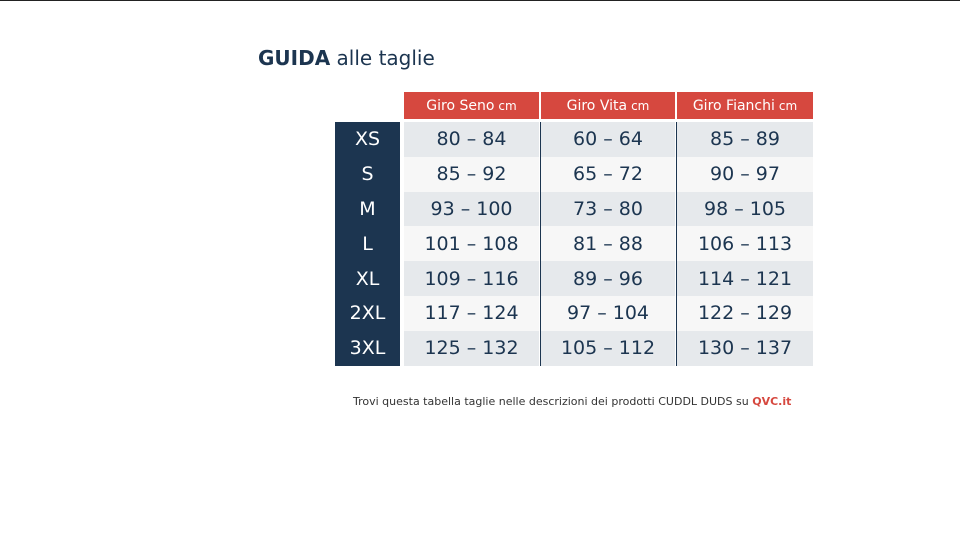  What do you see at coordinates (597, 105) in the screenshot?
I see `column-name: Giro Vita` at bounding box center [597, 105].